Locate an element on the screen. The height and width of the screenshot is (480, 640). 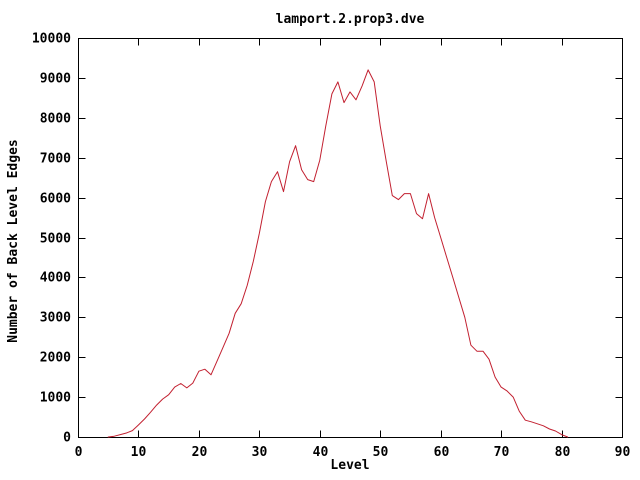
x-tick-label: 30 is located at coordinates (260, 452).